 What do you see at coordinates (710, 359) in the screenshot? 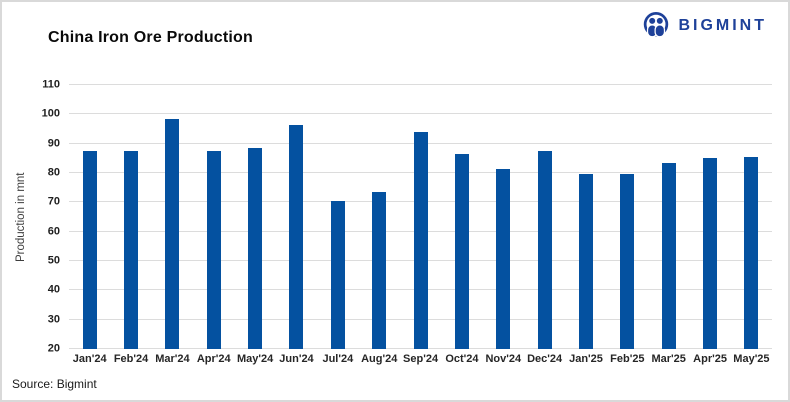
I see `x-tick-label: Apr'25` at bounding box center [710, 359].